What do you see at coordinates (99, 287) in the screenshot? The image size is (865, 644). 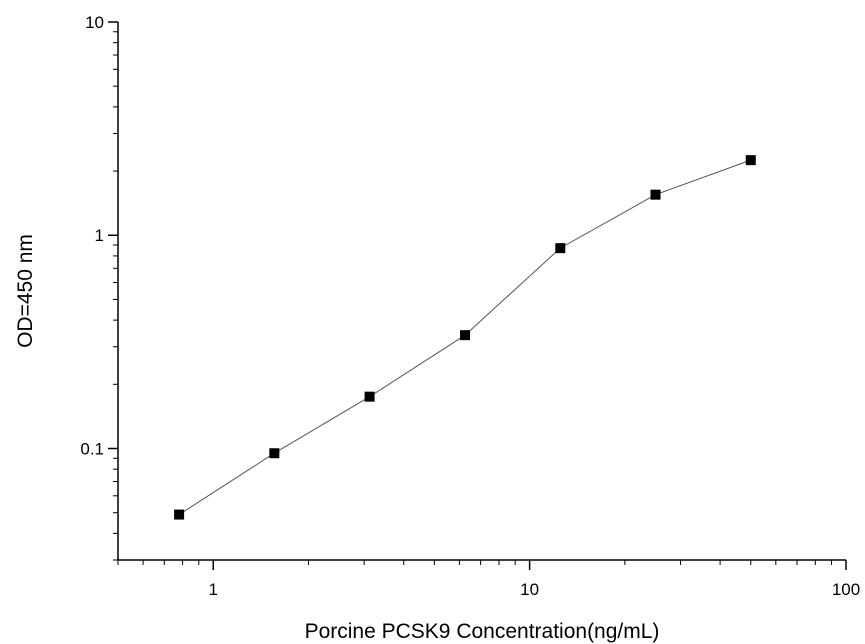 I see `y-ticks: 0.1 1 10` at bounding box center [99, 287].